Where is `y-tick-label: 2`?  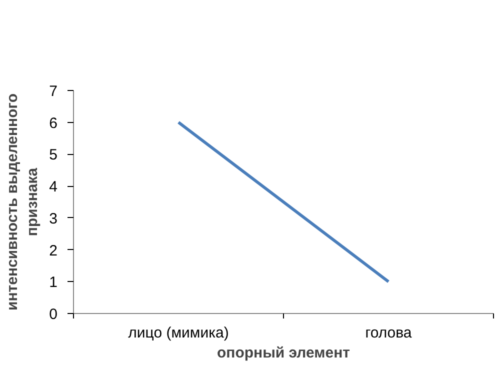 y-tick-label: 2 is located at coordinates (53, 251).